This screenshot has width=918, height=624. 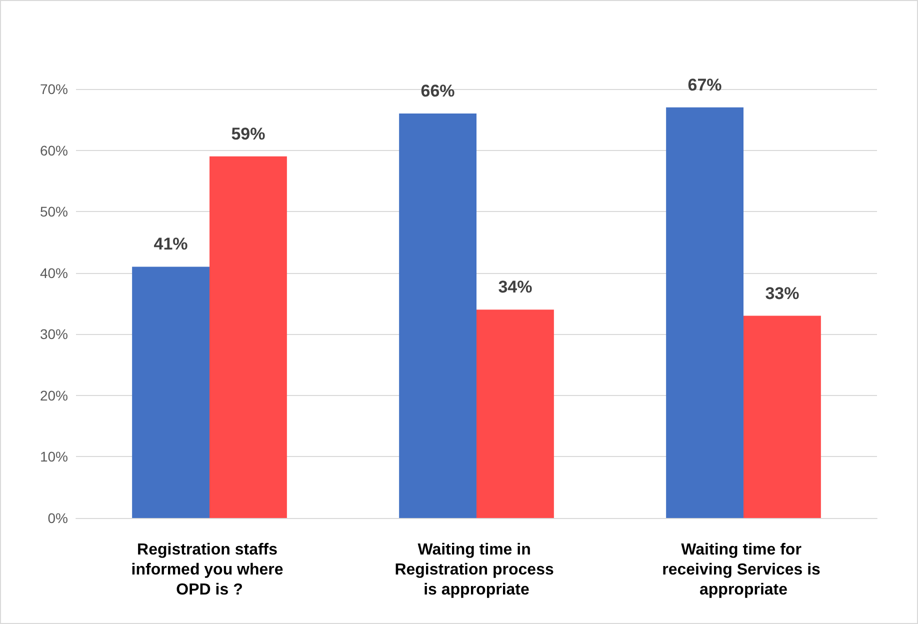 What do you see at coordinates (782, 293) in the screenshot?
I see `data-label: 33%` at bounding box center [782, 293].